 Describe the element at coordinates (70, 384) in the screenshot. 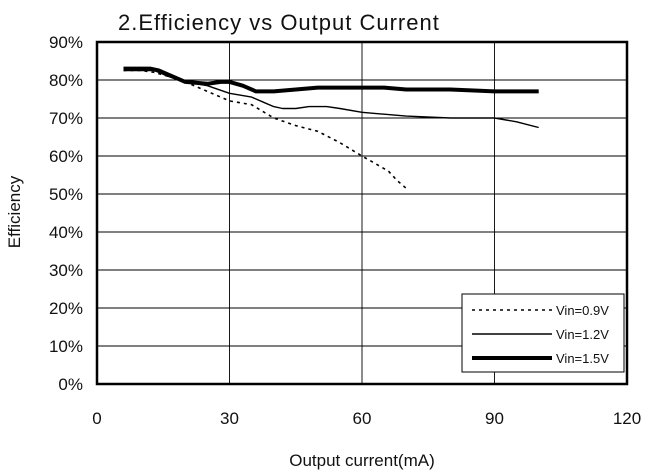

I see `y-tick-label: 0%` at that location.